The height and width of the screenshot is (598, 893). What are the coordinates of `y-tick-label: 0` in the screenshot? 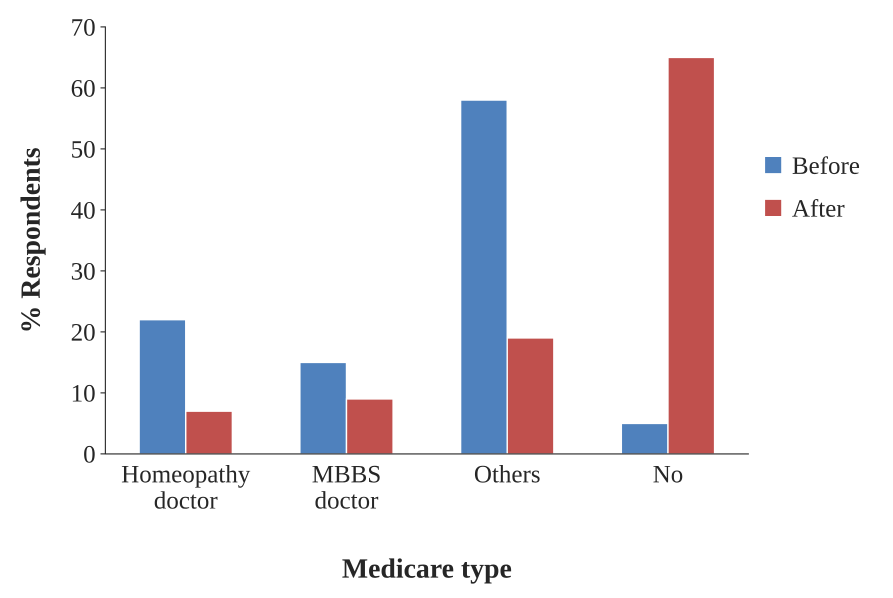 It's located at (89, 454).